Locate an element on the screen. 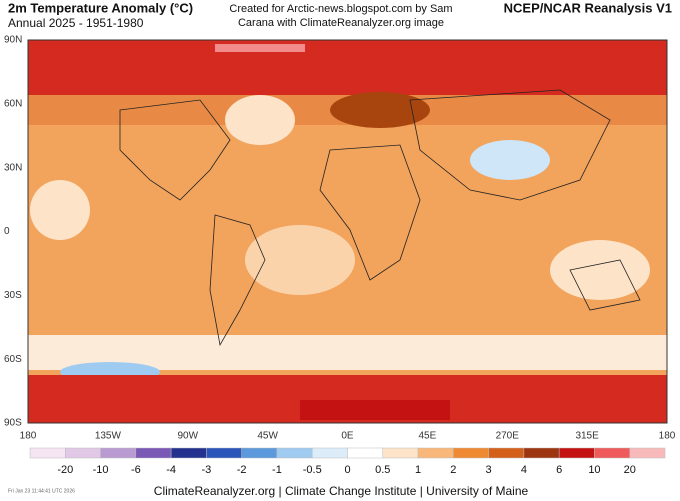 This screenshot has width=680, height=501. lat-label: 30S is located at coordinates (13, 295).